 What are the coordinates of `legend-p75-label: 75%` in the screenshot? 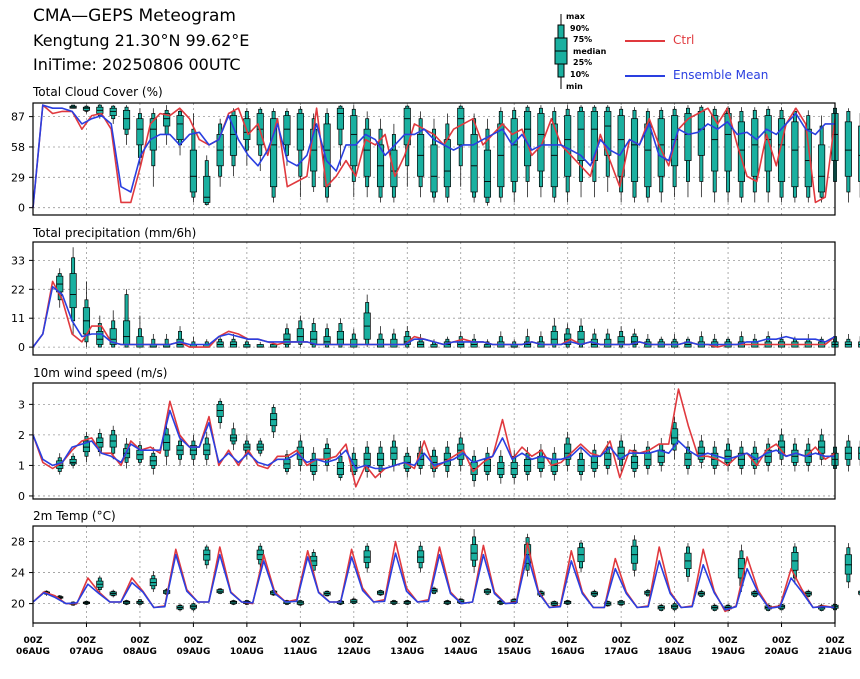 It's located at (583, 39).